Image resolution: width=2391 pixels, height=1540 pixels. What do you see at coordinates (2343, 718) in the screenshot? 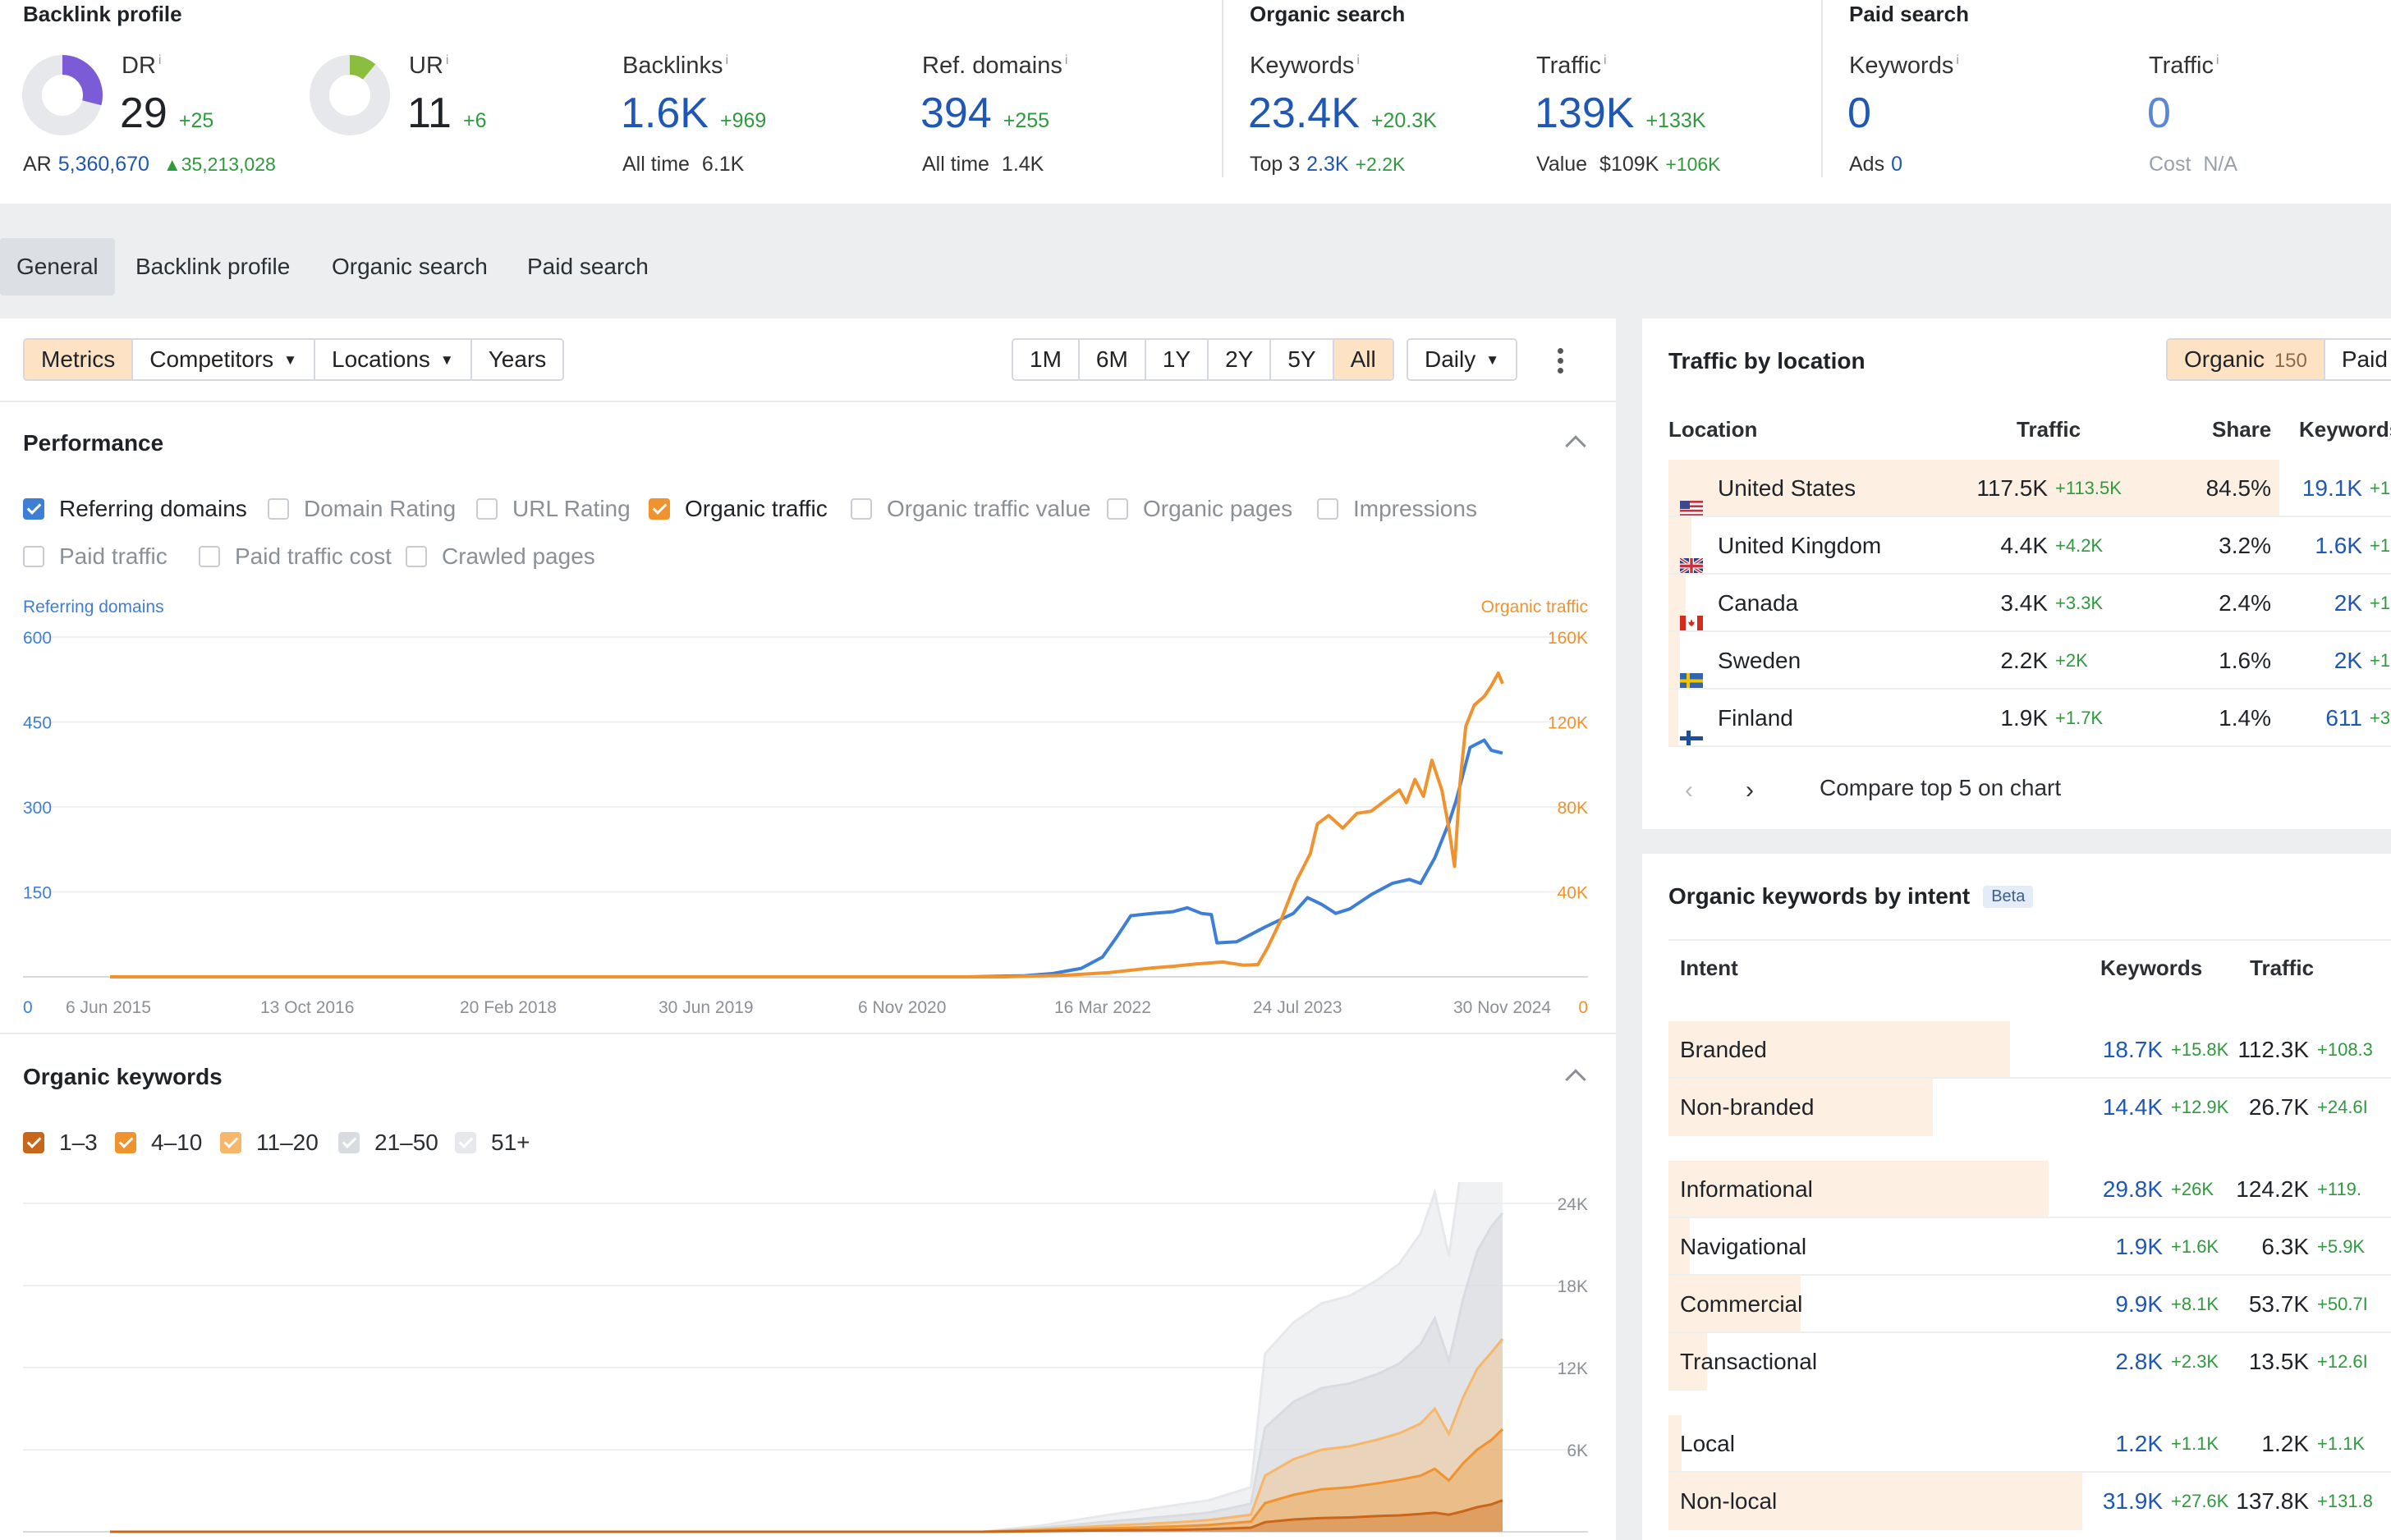
I see `location-keywords: 611` at bounding box center [2343, 718].